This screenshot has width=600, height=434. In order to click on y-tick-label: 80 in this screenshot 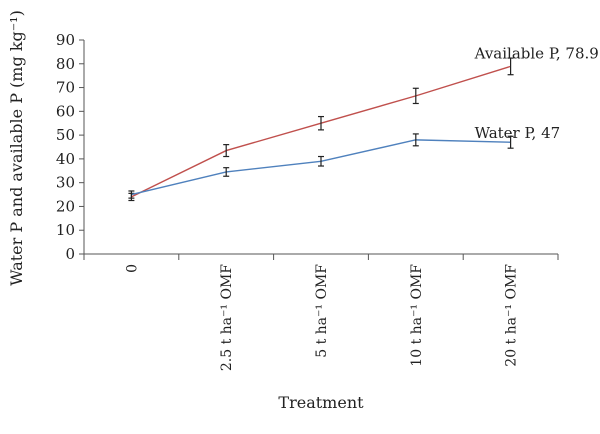, I will do `click(65, 64)`.